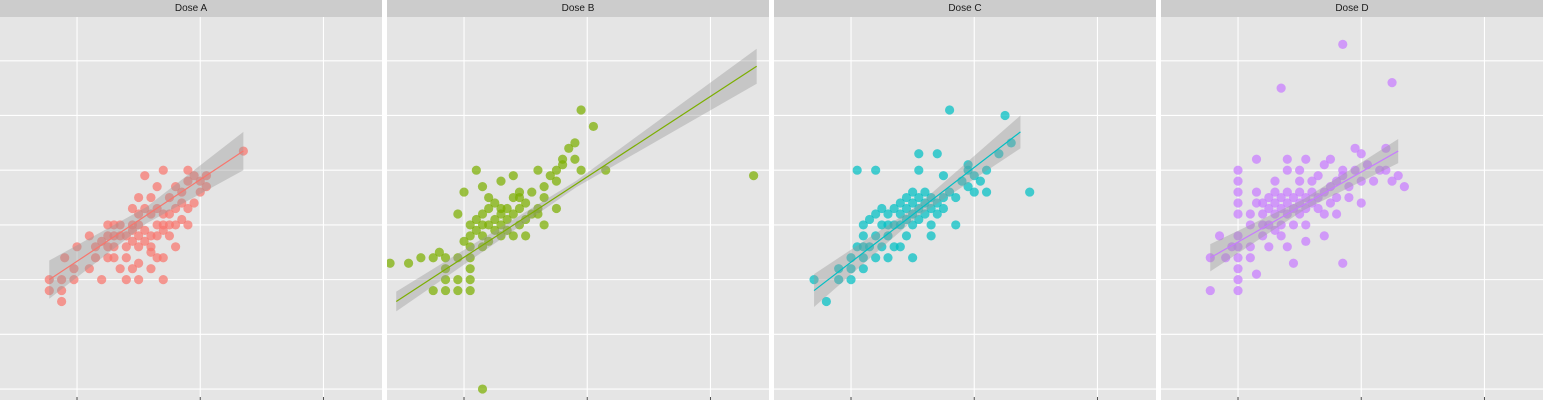  I want to click on confidence-band, so click(1304, 205).